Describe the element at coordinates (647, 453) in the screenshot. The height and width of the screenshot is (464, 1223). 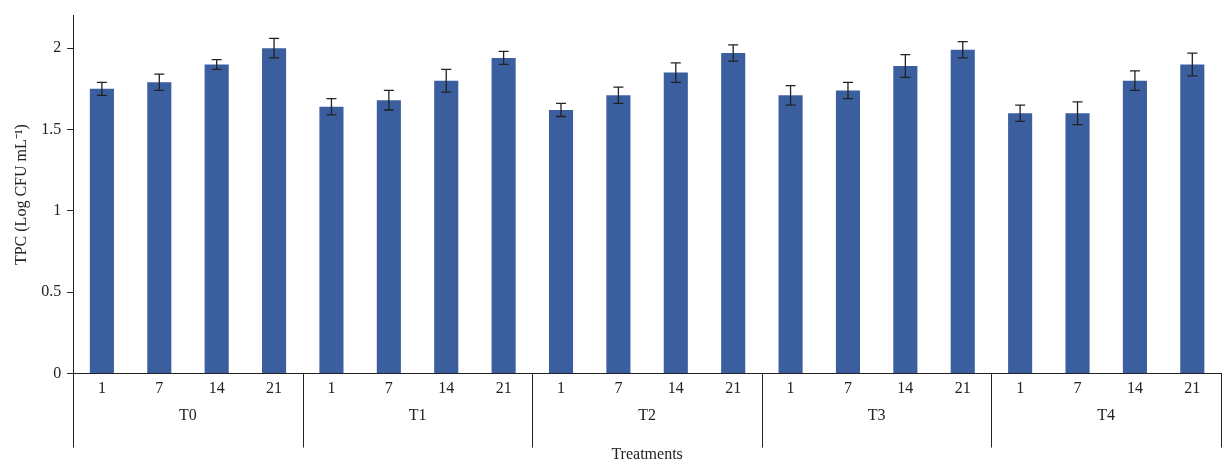
I see `x-axis-title: Treatments` at that location.